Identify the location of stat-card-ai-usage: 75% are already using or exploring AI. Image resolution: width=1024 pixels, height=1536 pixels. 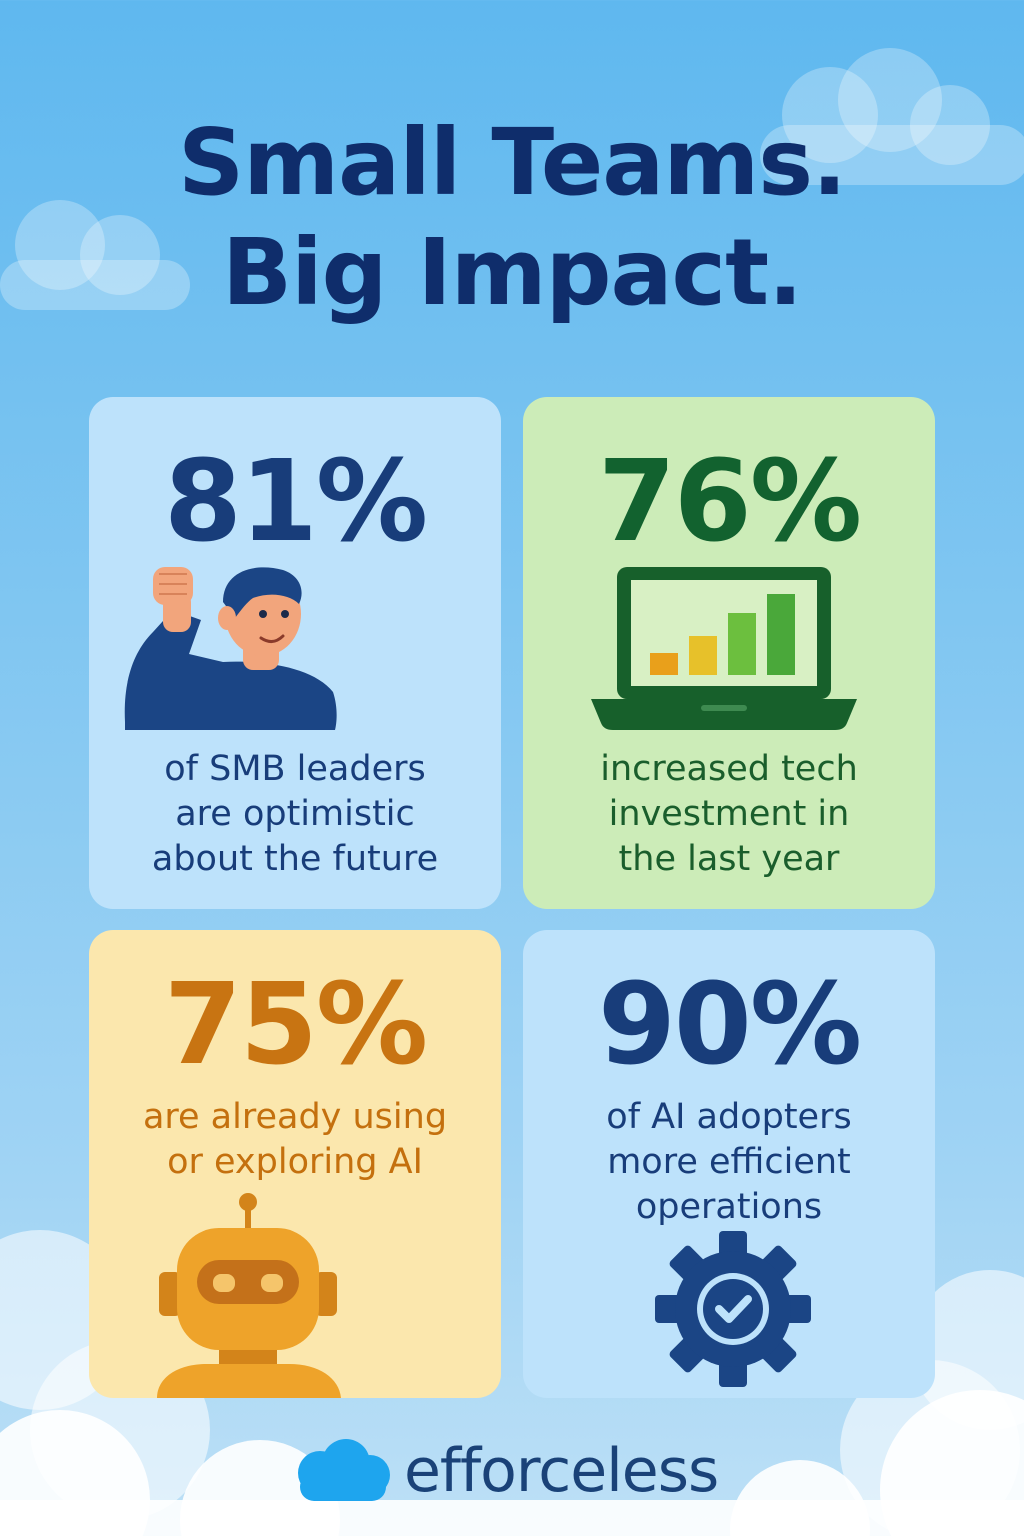
(295, 1164).